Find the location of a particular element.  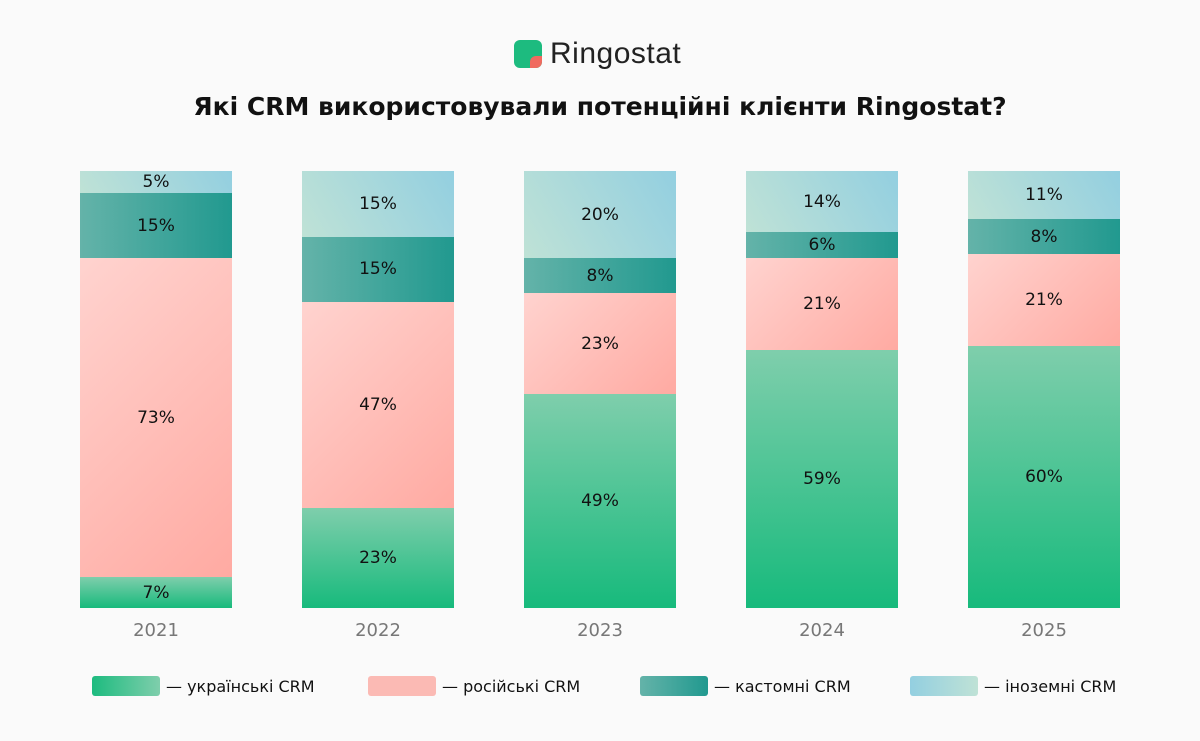

bar-2025: 60% 21% 8% 11% is located at coordinates (1044, 389).